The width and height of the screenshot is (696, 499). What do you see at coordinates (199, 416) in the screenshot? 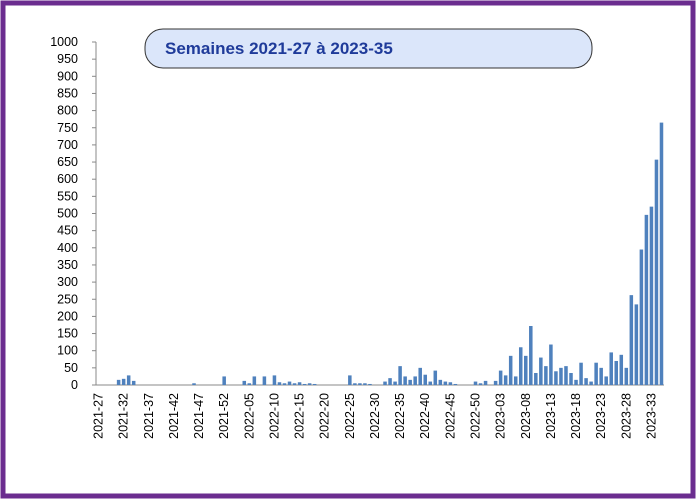
I see `x-tick-label: 2021-47` at bounding box center [199, 416].